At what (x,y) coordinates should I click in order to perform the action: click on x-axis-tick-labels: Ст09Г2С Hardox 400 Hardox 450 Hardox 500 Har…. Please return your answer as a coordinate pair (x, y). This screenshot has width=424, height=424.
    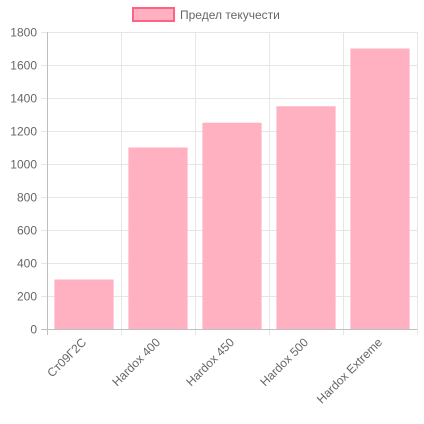
    Looking at the image, I should click on (214, 370).